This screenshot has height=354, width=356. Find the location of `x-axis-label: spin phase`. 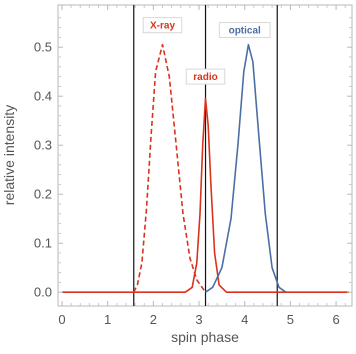

x-axis-label: spin phase is located at coordinates (205, 337).